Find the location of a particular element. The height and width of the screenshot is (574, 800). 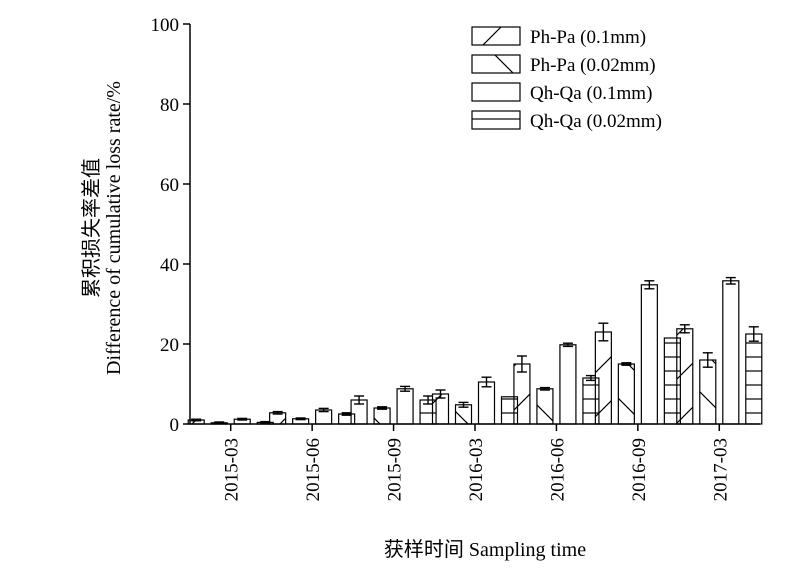

bar-horizontal is located at coordinates (754, 379).